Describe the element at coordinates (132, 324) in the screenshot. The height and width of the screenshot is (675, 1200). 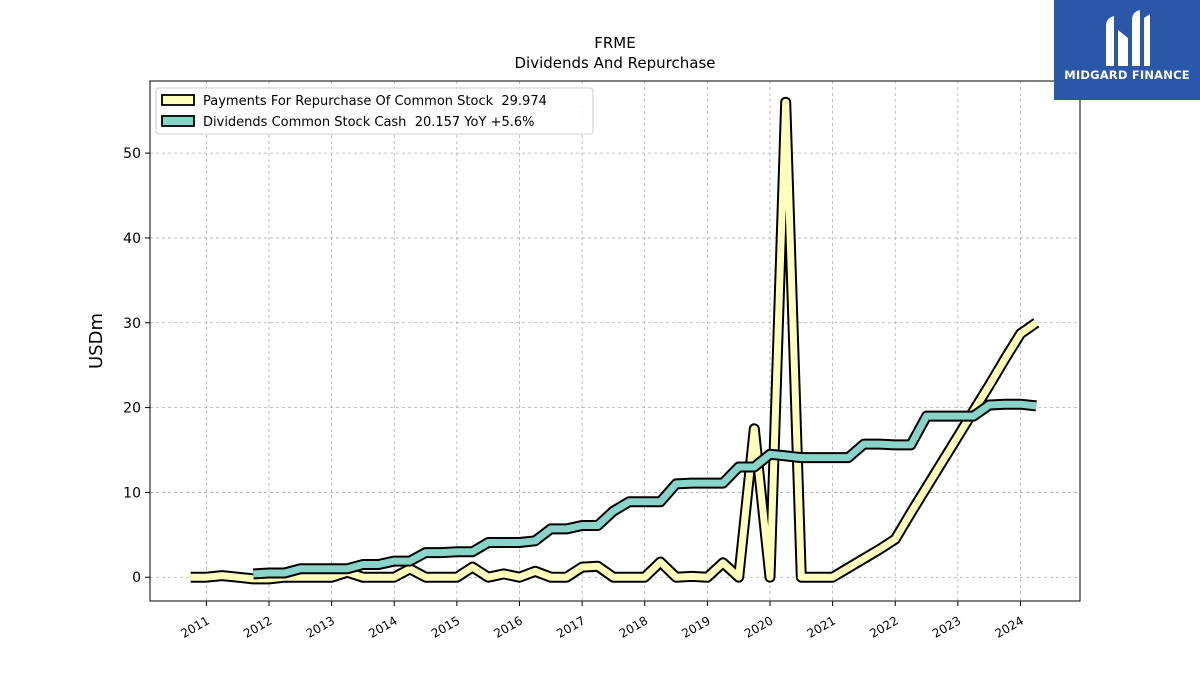
I see `y-tick-label: 30` at that location.